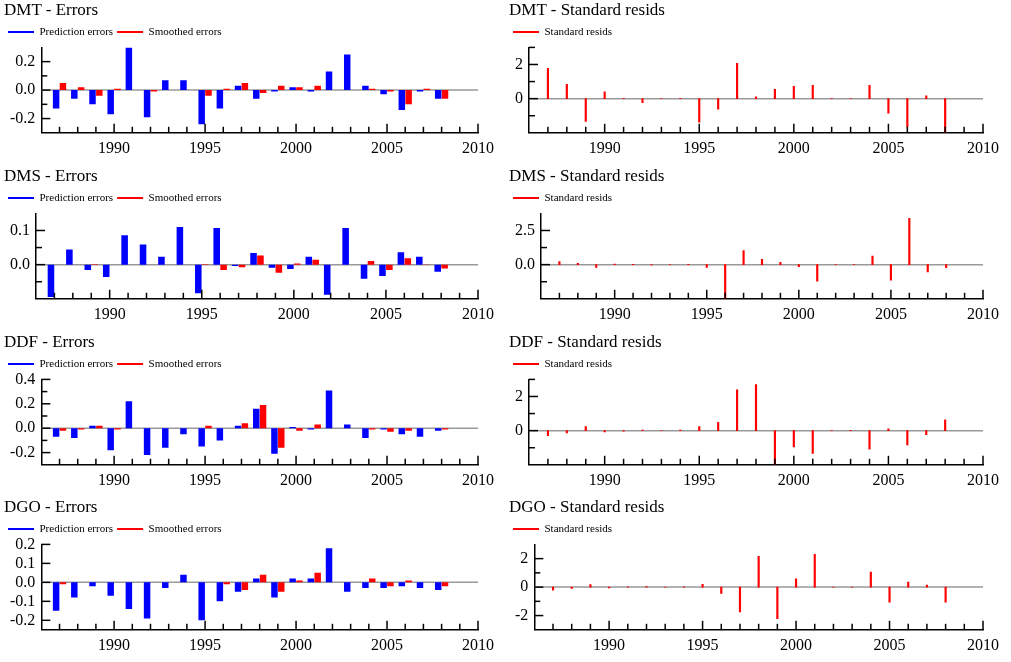 Image resolution: width=1011 pixels, height=662 pixels. What do you see at coordinates (578, 196) in the screenshot?
I see `legend-label: Standard resids` at bounding box center [578, 196].